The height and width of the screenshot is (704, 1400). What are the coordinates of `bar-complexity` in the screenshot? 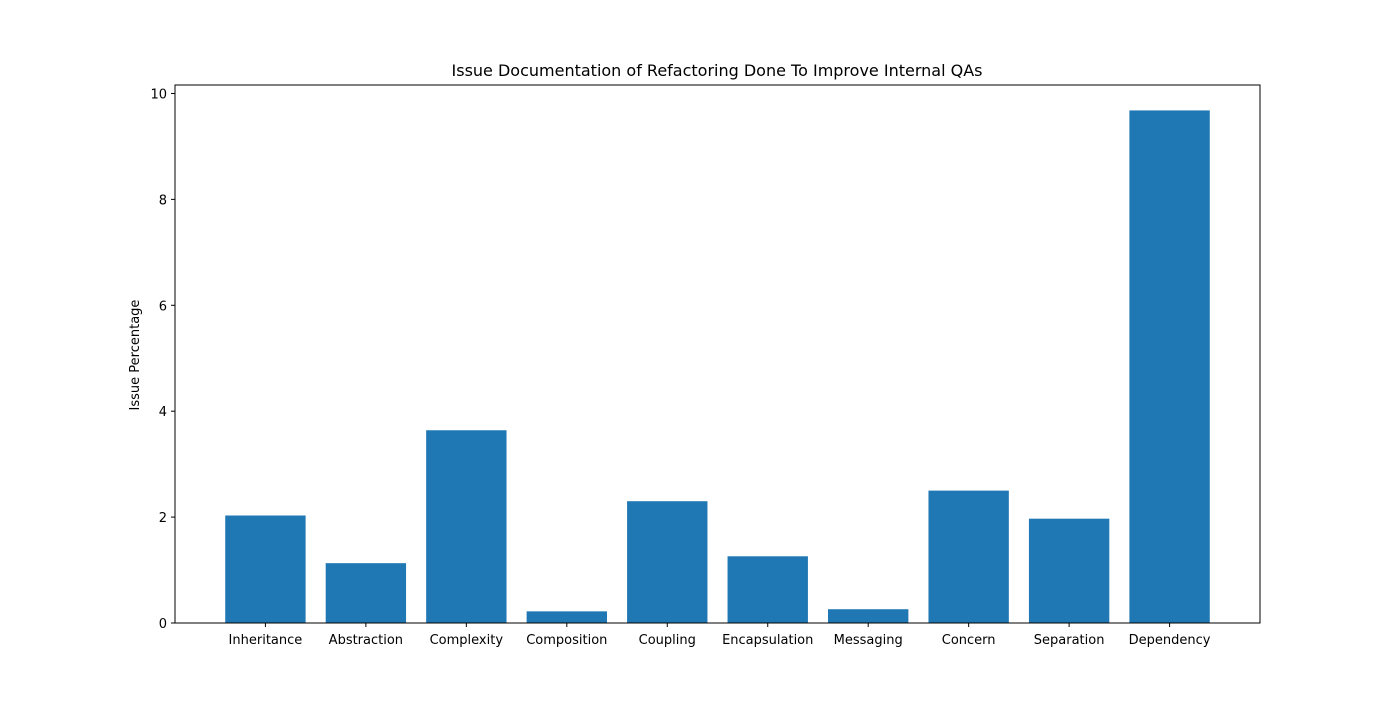 It's located at (466, 526).